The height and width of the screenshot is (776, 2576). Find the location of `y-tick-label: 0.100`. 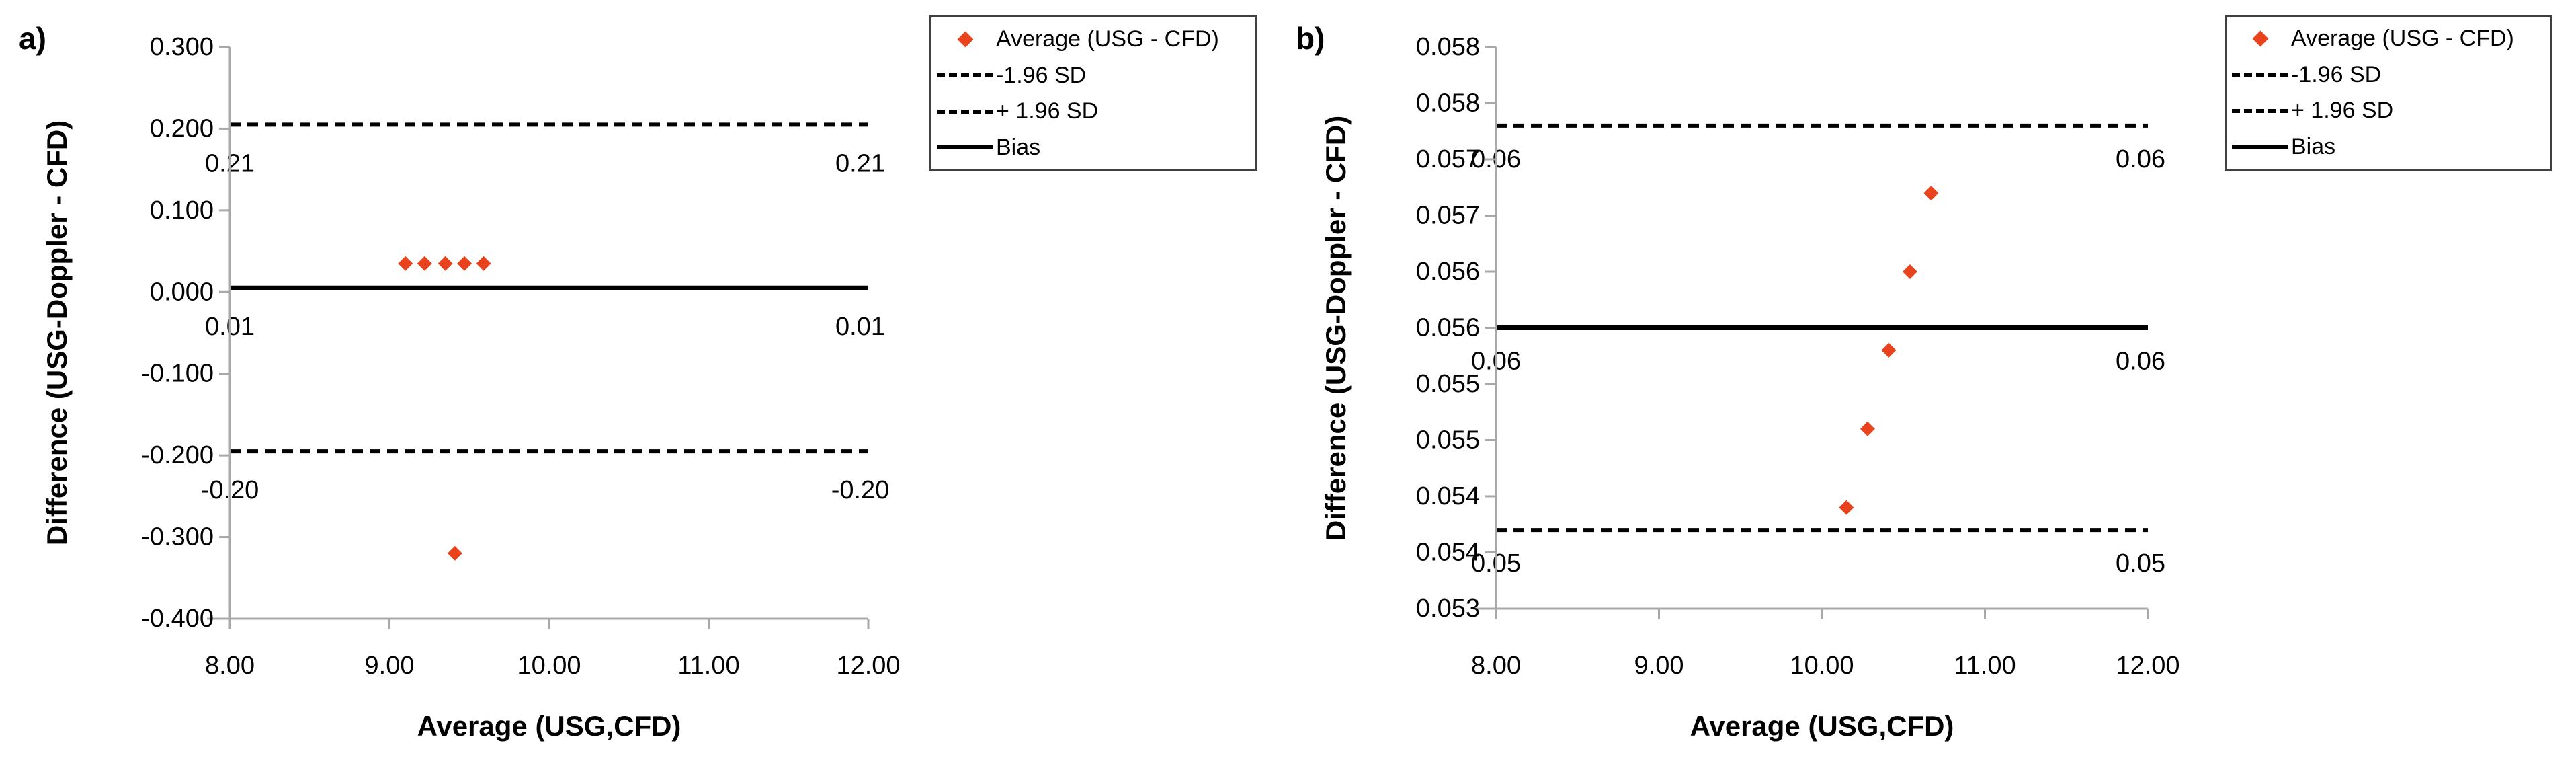

y-tick-label: 0.100 is located at coordinates (182, 211).